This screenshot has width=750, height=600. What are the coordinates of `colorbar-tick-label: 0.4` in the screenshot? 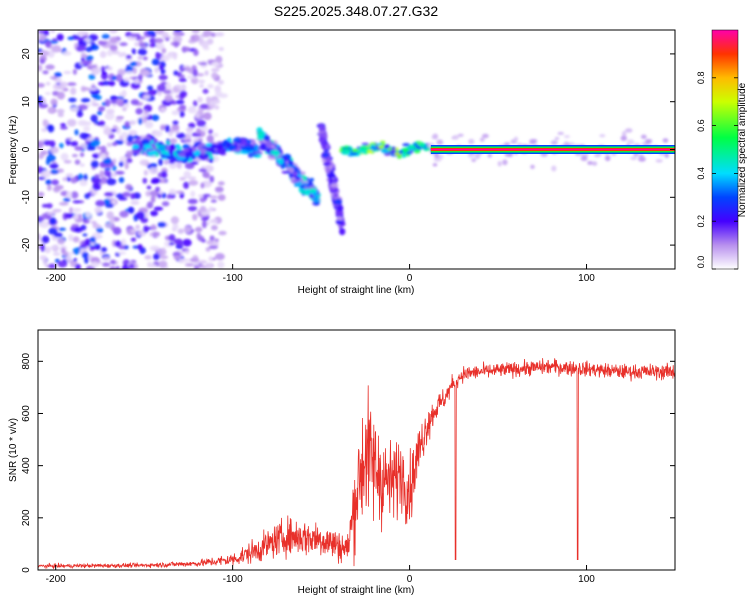 It's located at (701, 173).